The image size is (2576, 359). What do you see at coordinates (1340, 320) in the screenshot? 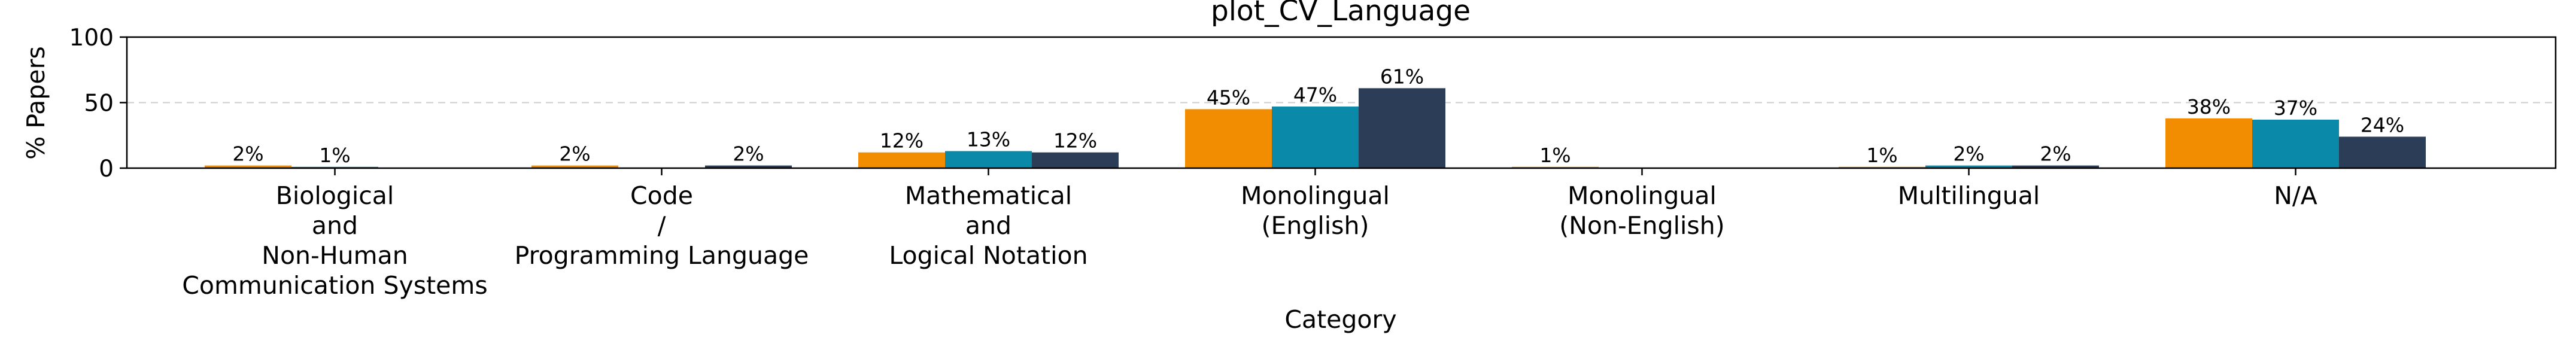
I see `x-axis-label: Category` at bounding box center [1340, 320].